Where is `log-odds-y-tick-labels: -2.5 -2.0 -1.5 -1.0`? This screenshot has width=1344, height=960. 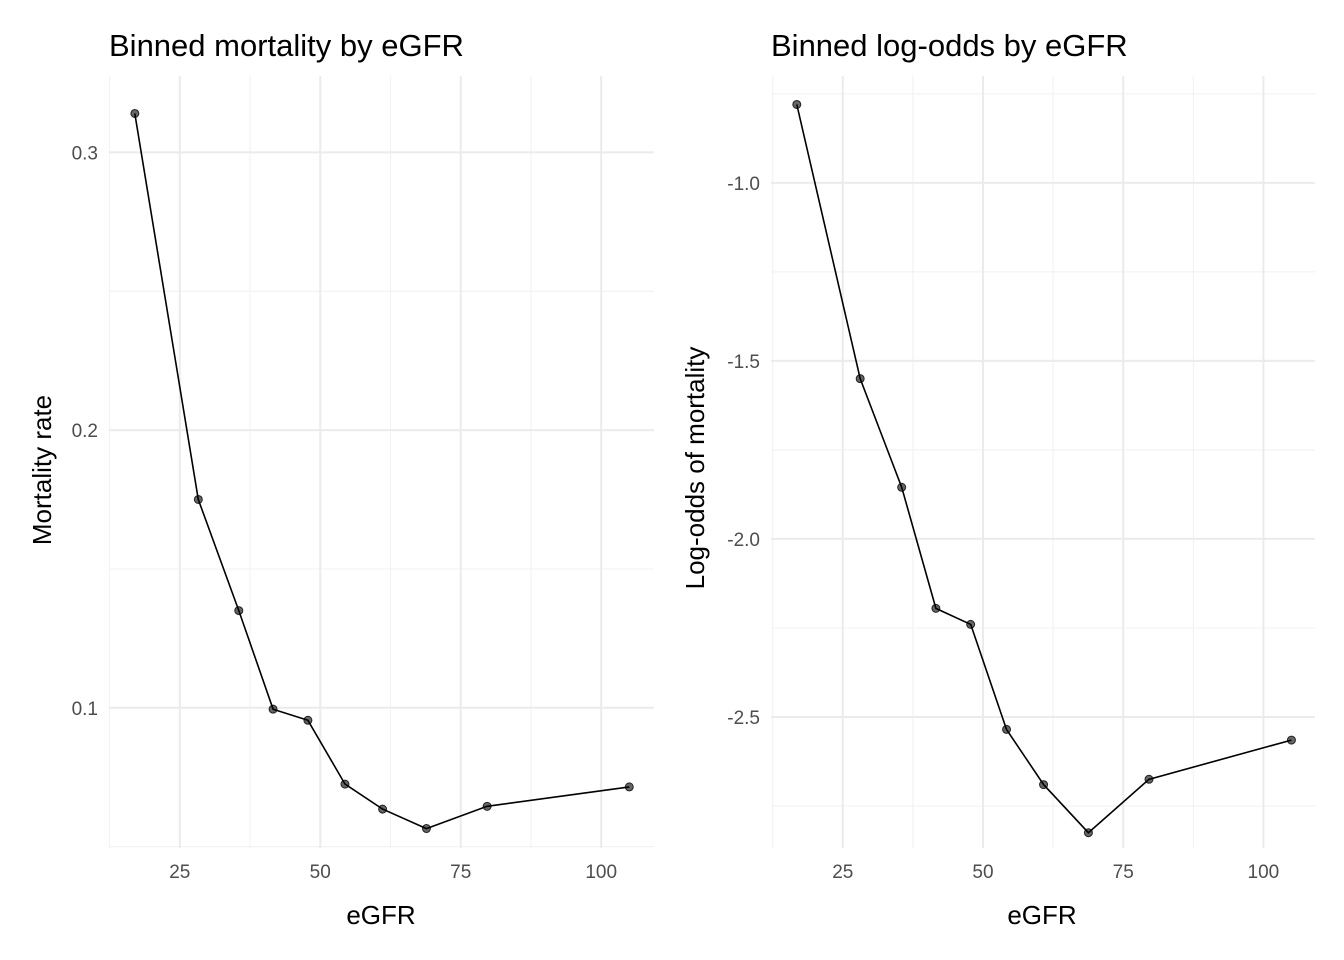 log-odds-y-tick-labels: -2.5 -2.0 -1.5 -1.0 is located at coordinates (743, 451).